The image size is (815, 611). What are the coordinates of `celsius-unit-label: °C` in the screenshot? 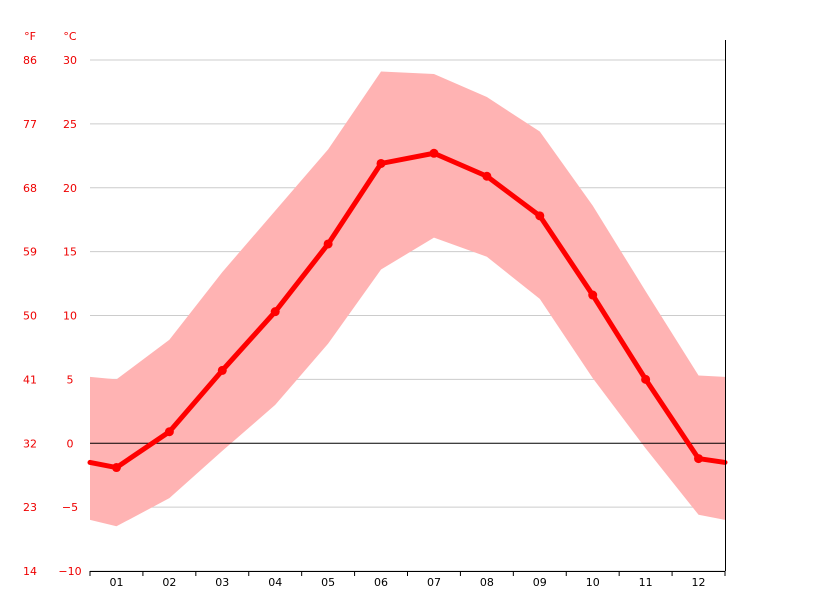 It's located at (70, 36).